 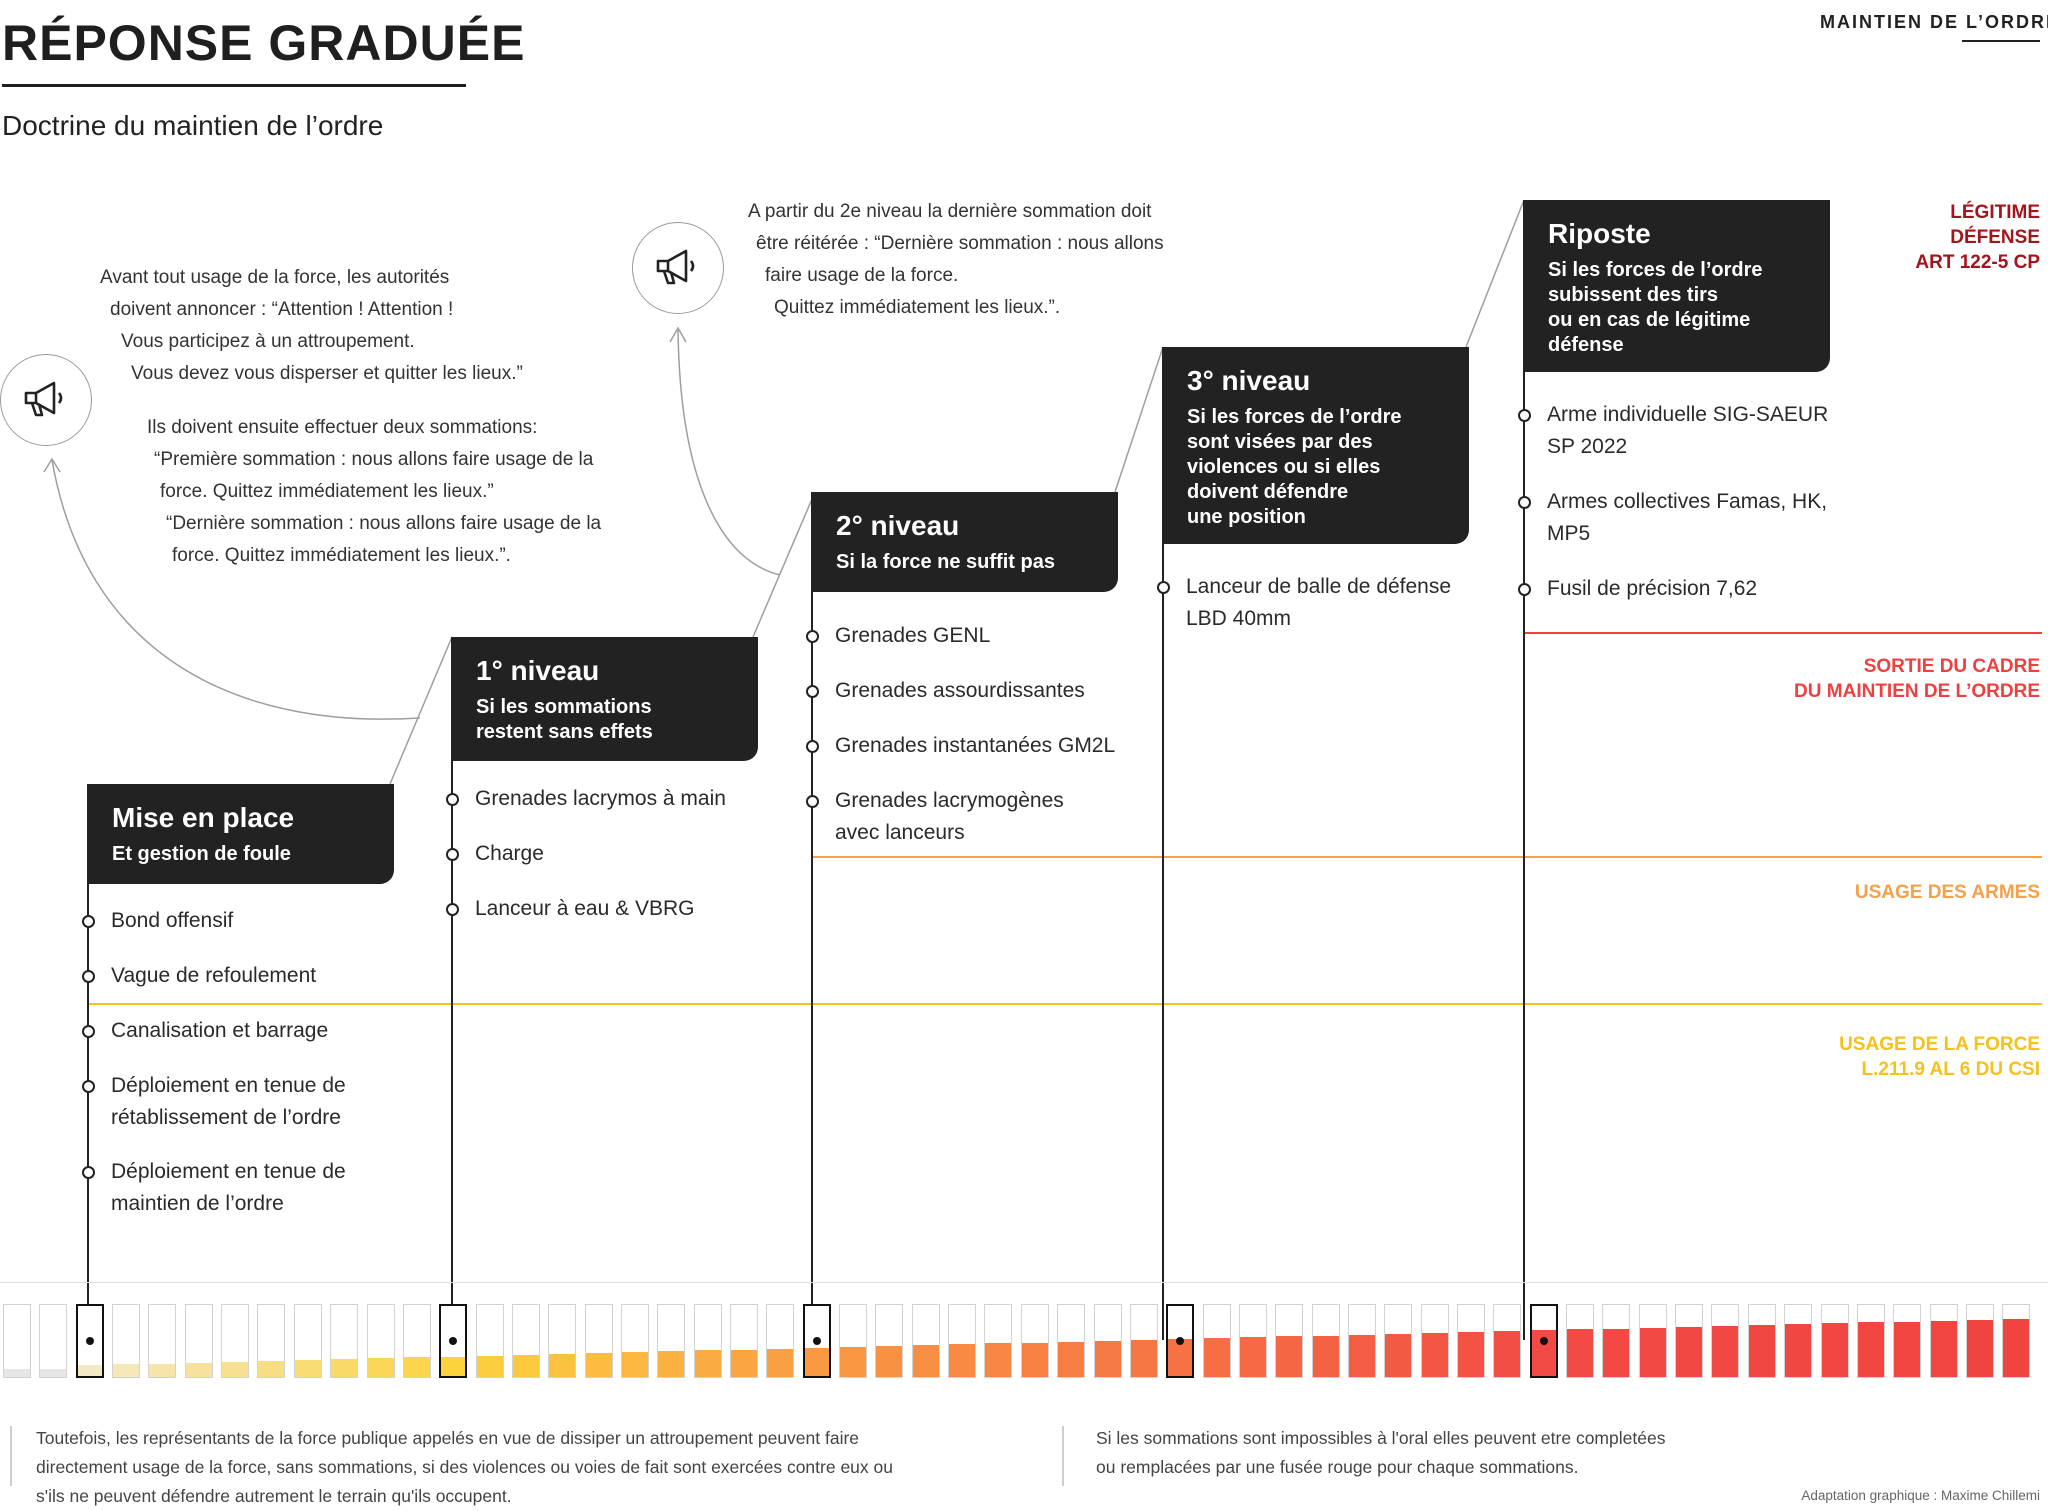 I want to click on level-subtitle-line: Si les sommations, so click(x=564, y=707).